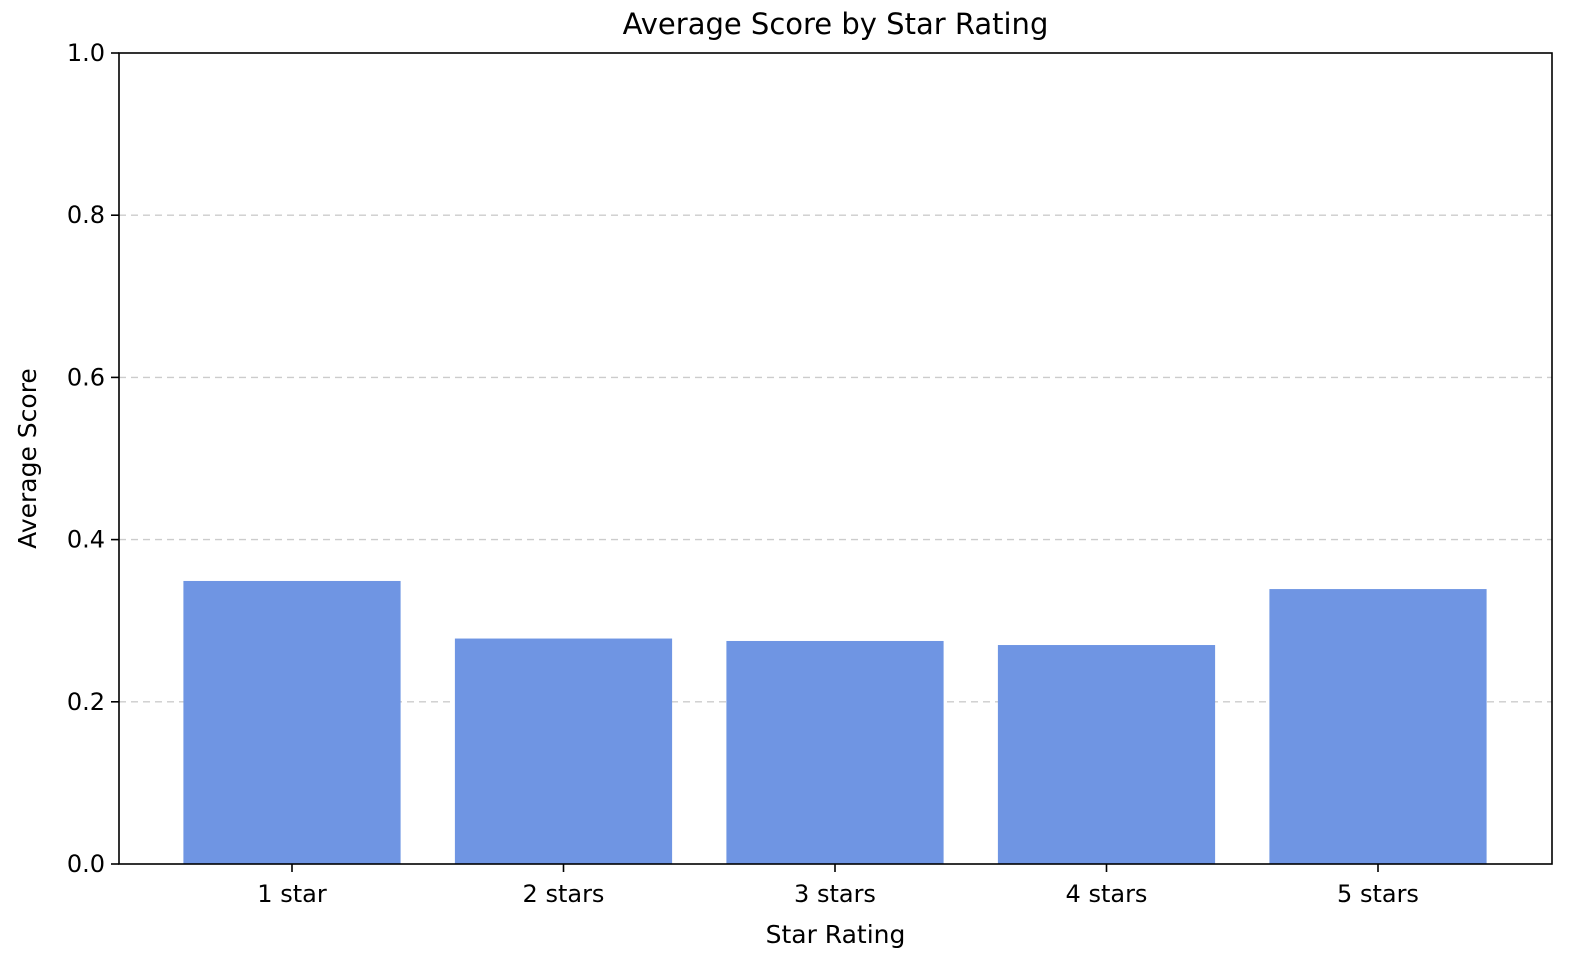  I want to click on x-tick-label: 3 stars, so click(835, 894).